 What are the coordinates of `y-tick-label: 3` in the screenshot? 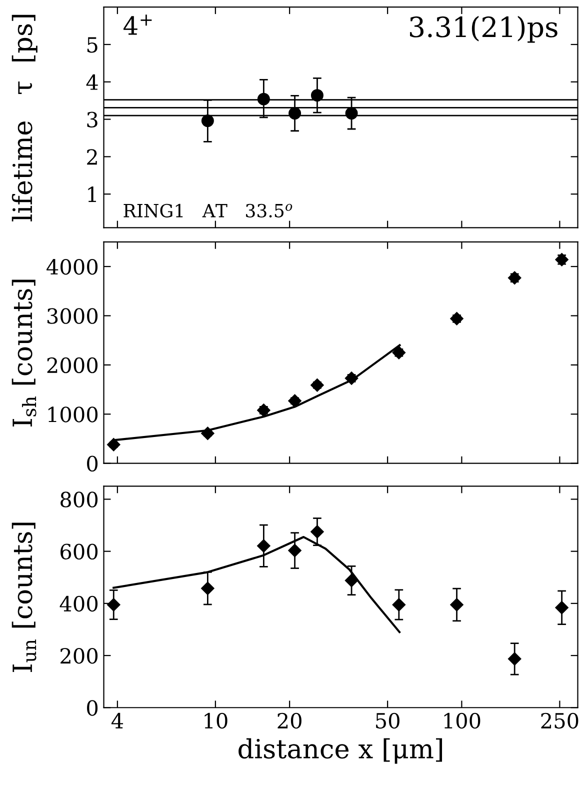 It's located at (92, 120).